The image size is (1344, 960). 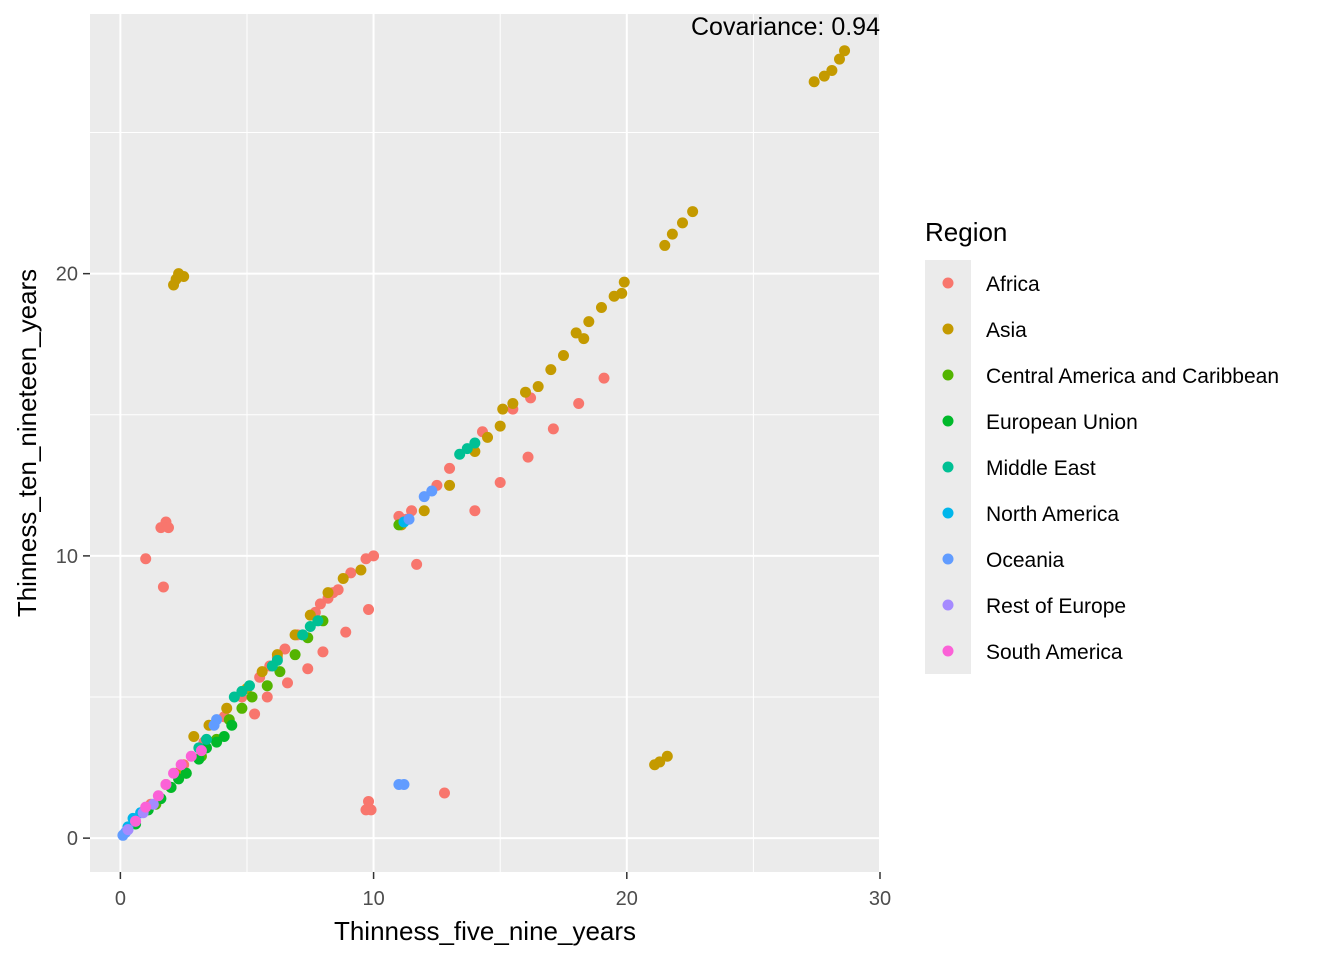 What do you see at coordinates (1052, 514) in the screenshot?
I see `legend-label: North America` at bounding box center [1052, 514].